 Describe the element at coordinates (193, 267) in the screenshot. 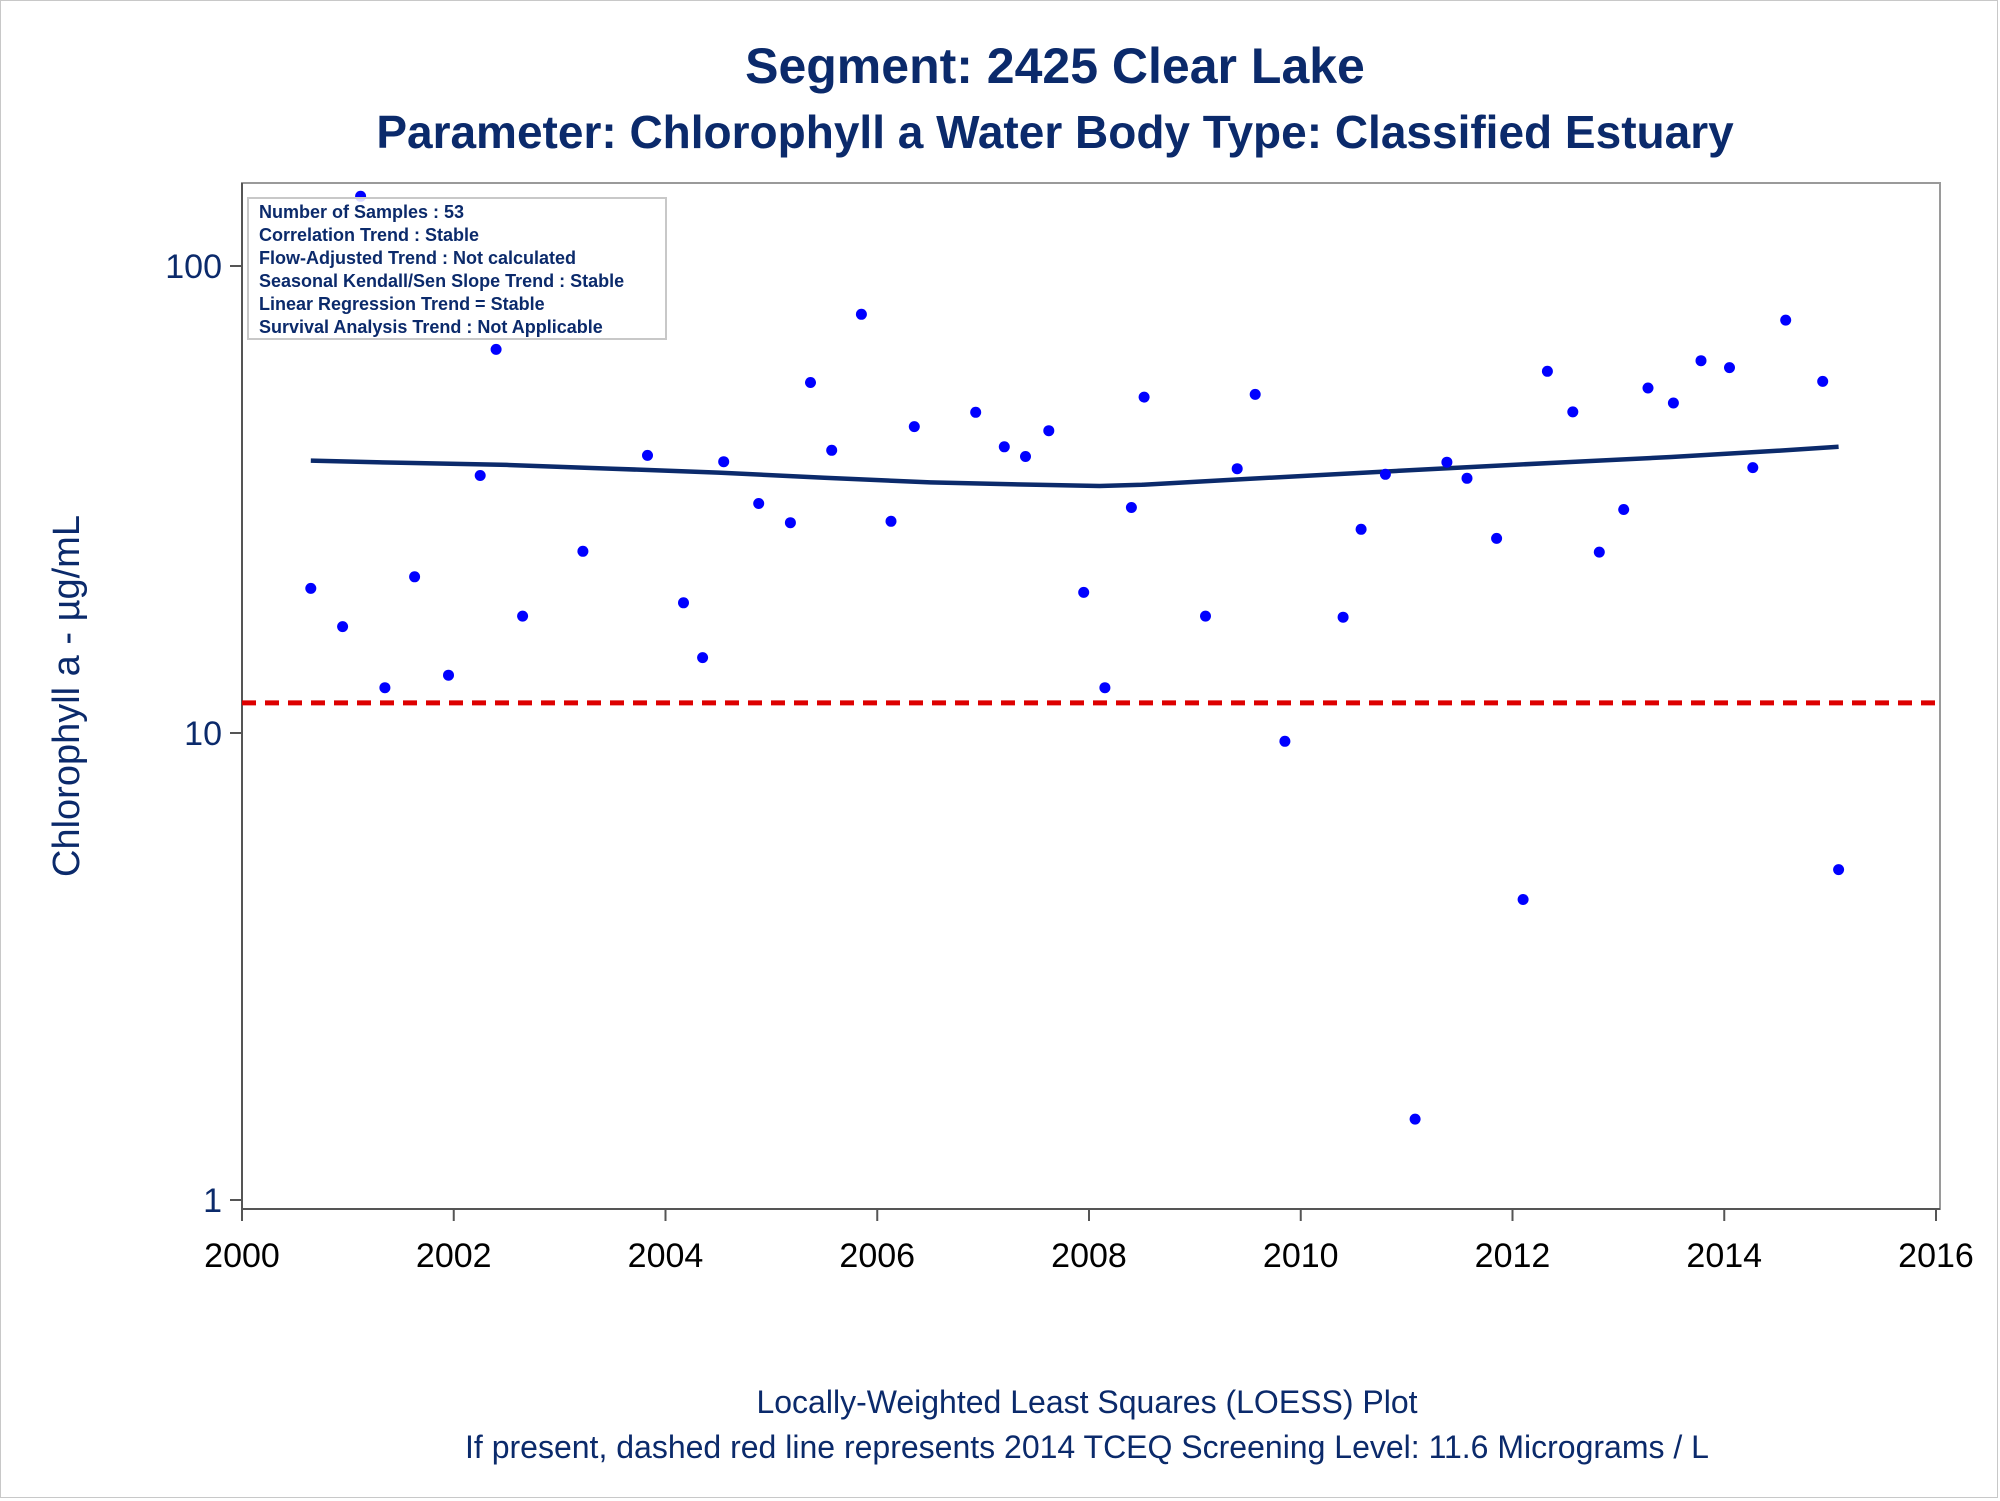

I see `y-tick-label: 100` at that location.